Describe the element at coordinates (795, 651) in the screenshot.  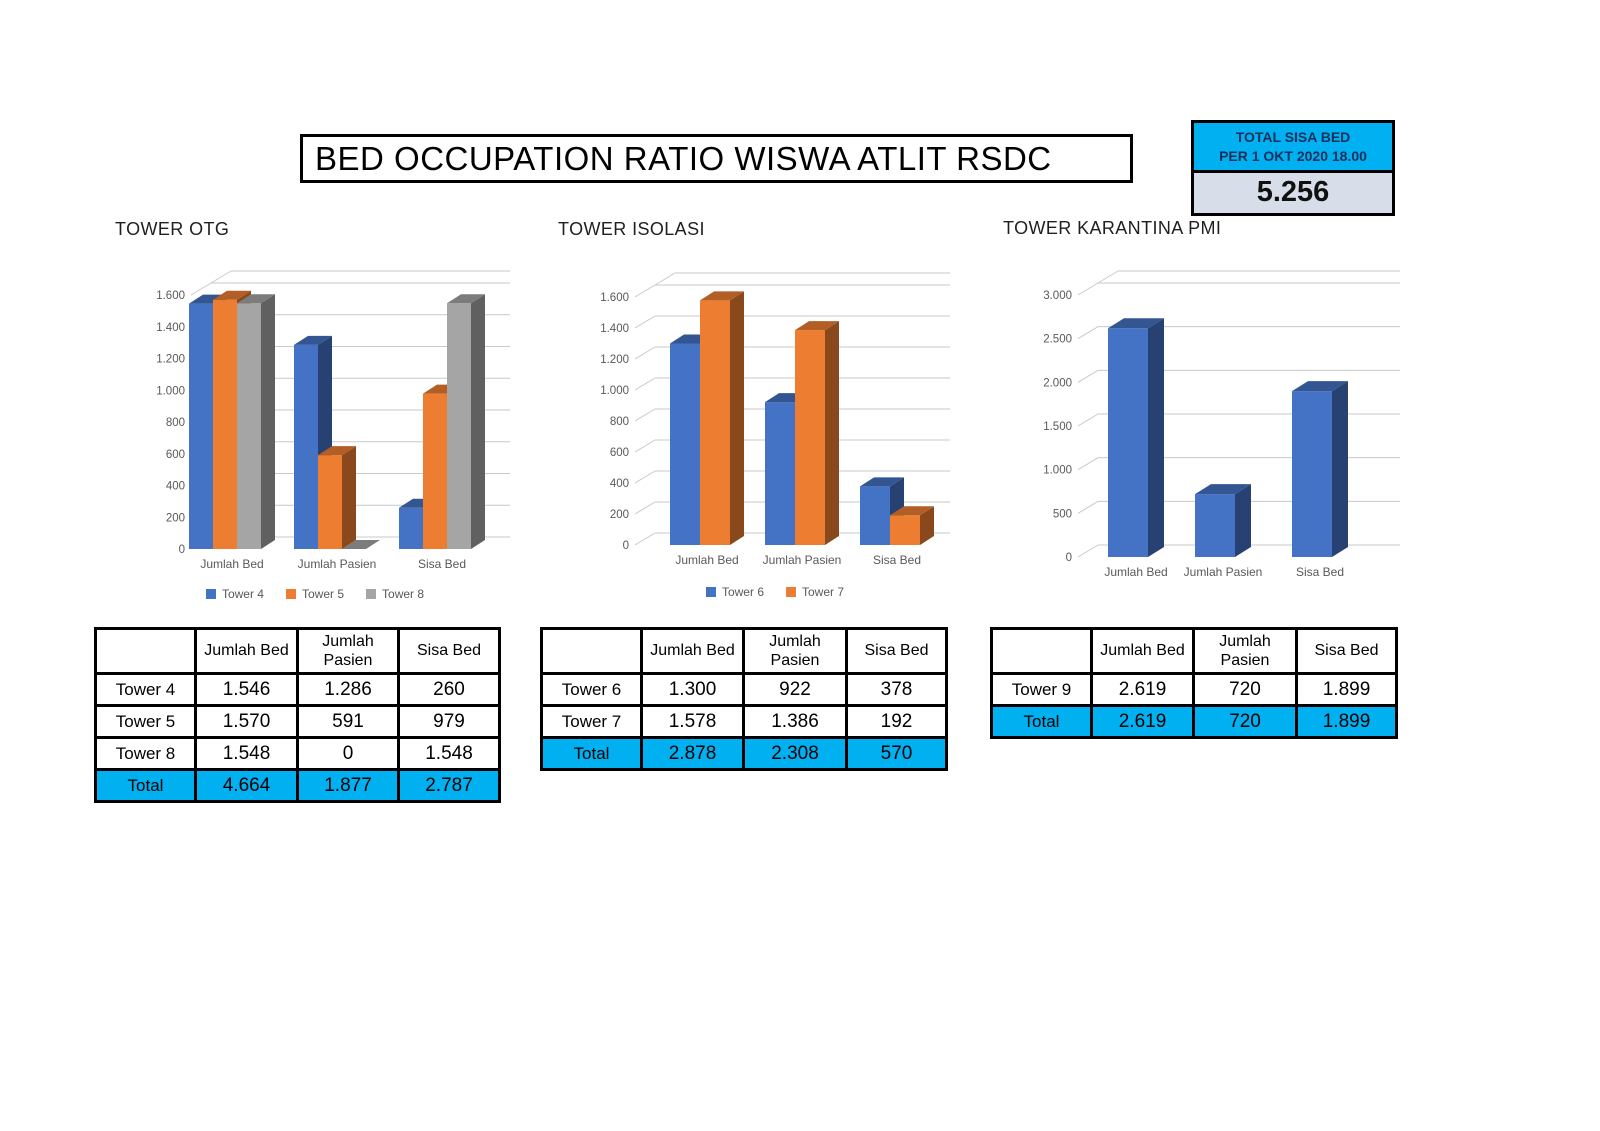
I see `table-header-cell: Jumlah Pasien` at that location.